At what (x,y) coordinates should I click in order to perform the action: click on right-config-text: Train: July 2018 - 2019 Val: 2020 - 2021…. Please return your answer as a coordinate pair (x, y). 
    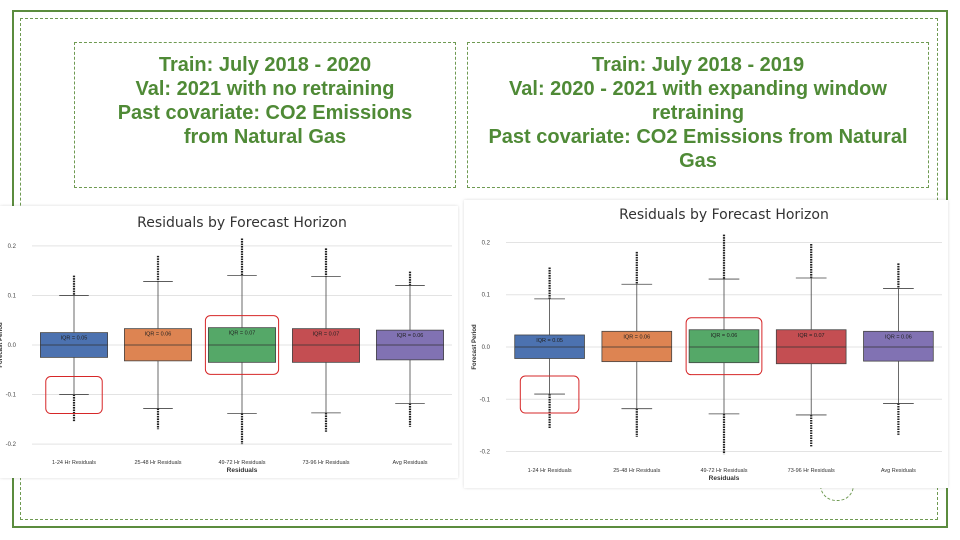
    Looking at the image, I should click on (698, 113).